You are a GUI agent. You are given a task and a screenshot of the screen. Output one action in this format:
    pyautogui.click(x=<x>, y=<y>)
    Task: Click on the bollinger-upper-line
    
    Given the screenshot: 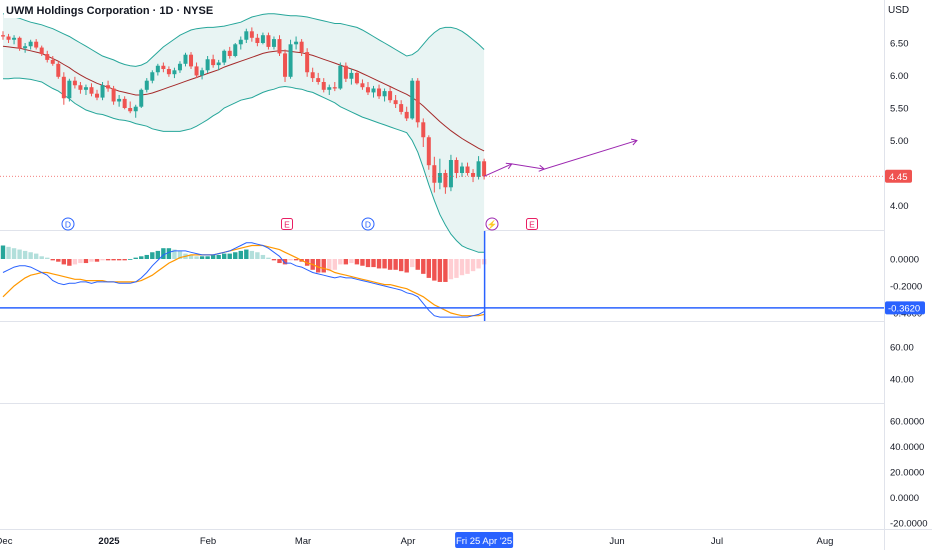 What is the action you would take?
    pyautogui.click(x=243, y=40)
    